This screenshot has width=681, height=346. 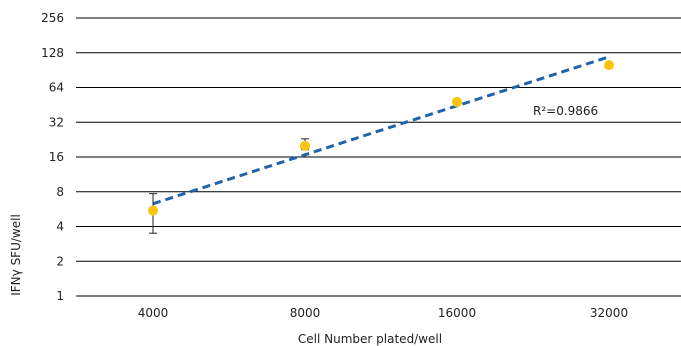 What do you see at coordinates (52, 53) in the screenshot?
I see `y-tick-label: 128` at bounding box center [52, 53].